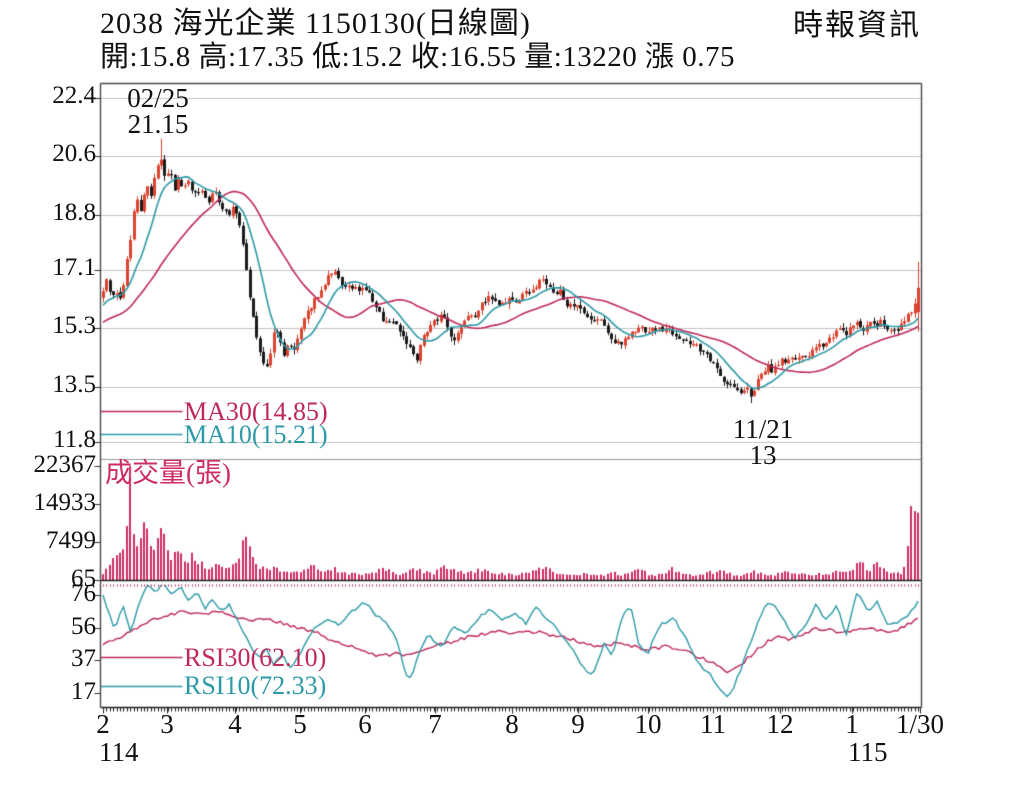 Image resolution: width=1024 pixels, height=788 pixels. Describe the element at coordinates (763, 429) in the screenshot. I see `trough-annotation: 11/21` at that location.